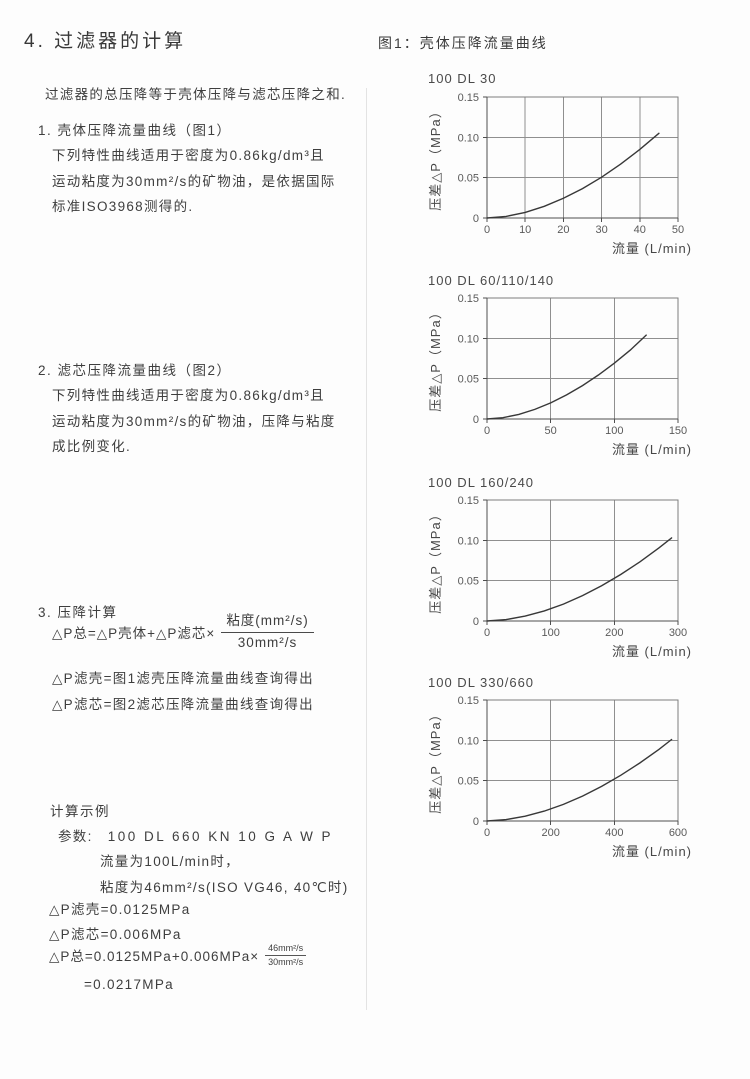 Image resolution: width=750 pixels, height=1079 pixels. I want to click on x-tick-label: 600, so click(678, 833).